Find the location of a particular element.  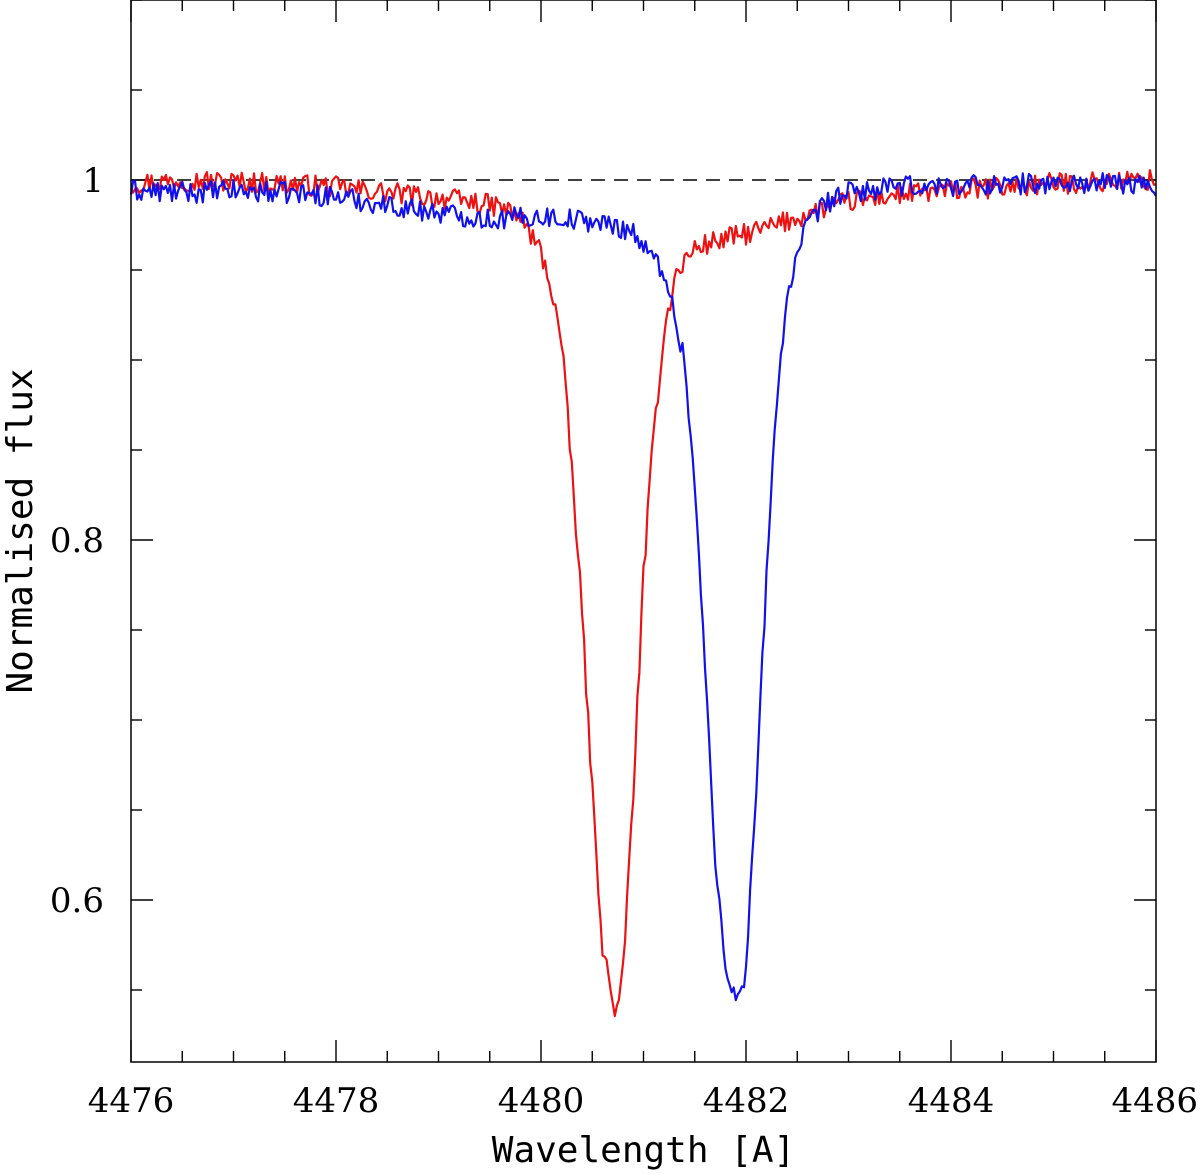

x-tick-label: 4476 is located at coordinates (131, 1101).